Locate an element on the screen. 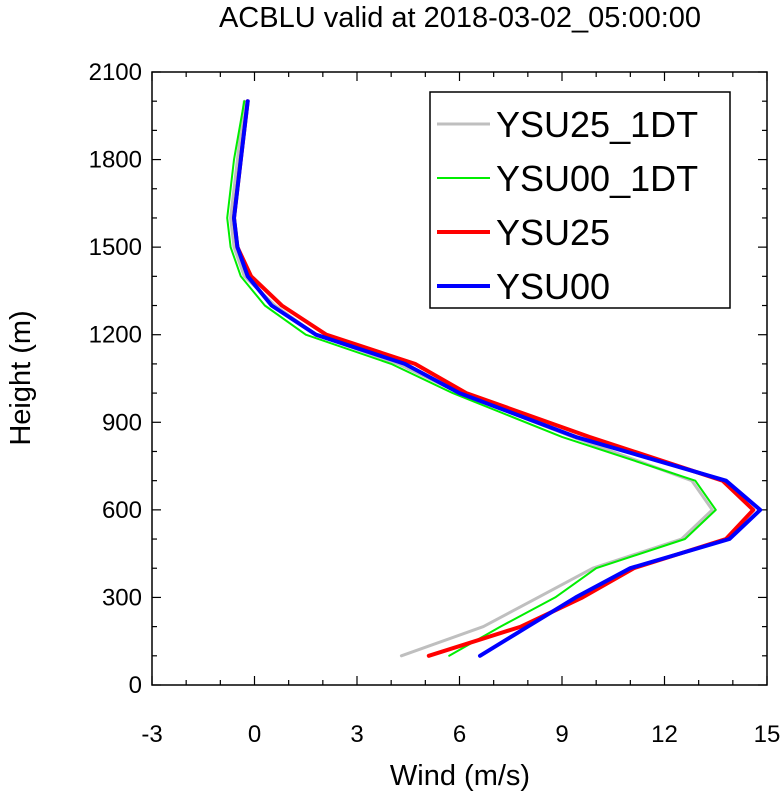  y-tick-label: 1800 is located at coordinates (115, 160).